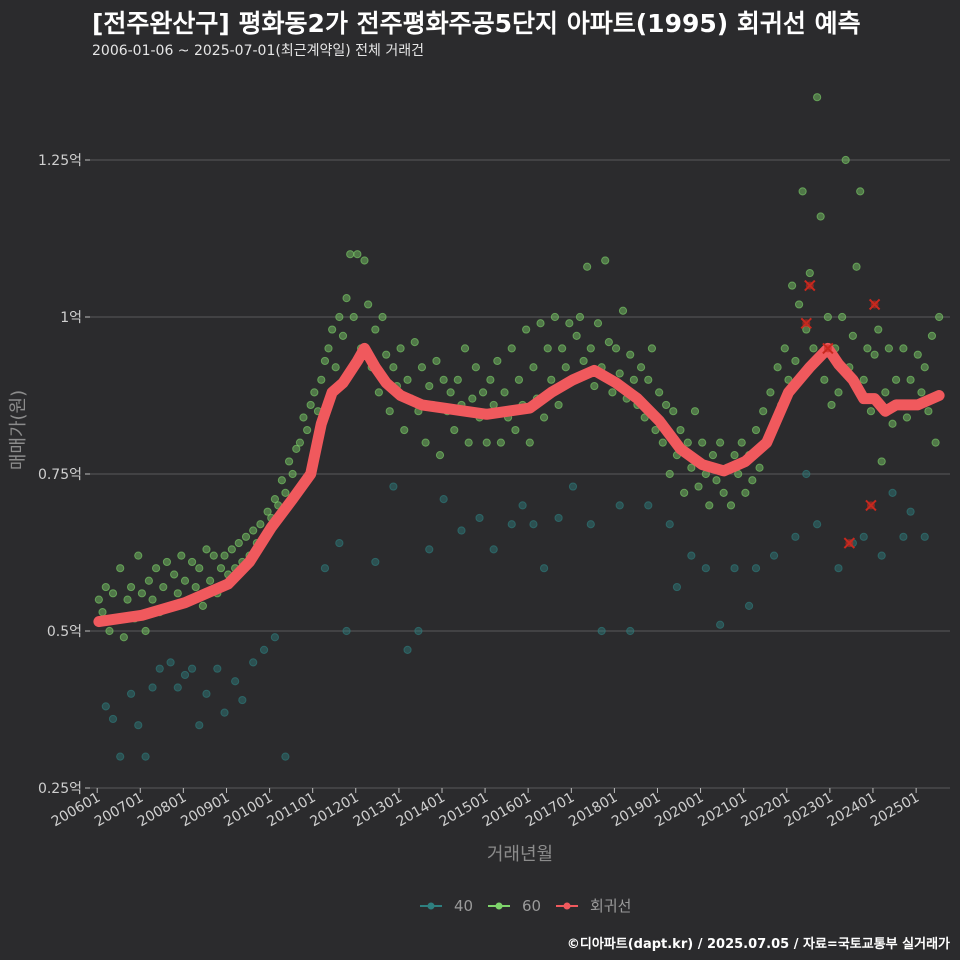  I want to click on x-axis-title: 거래년월, so click(520, 854).